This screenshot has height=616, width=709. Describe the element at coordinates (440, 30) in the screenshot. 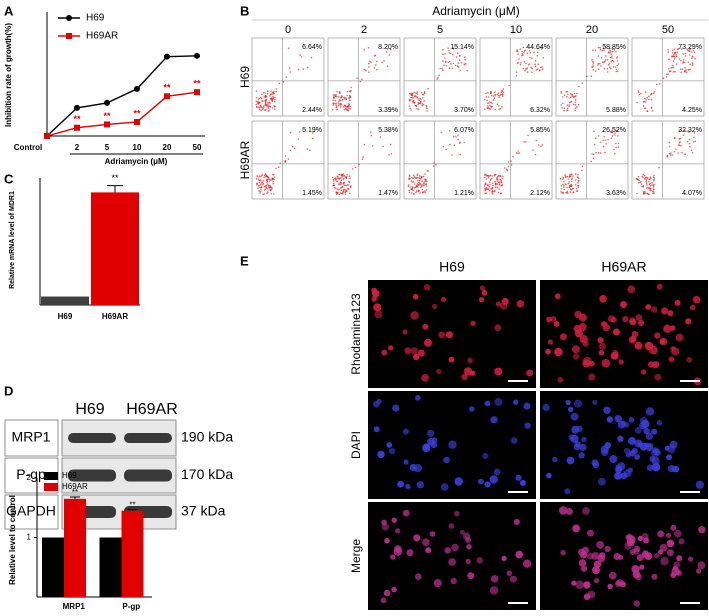

I see `concentration-label: 5` at that location.